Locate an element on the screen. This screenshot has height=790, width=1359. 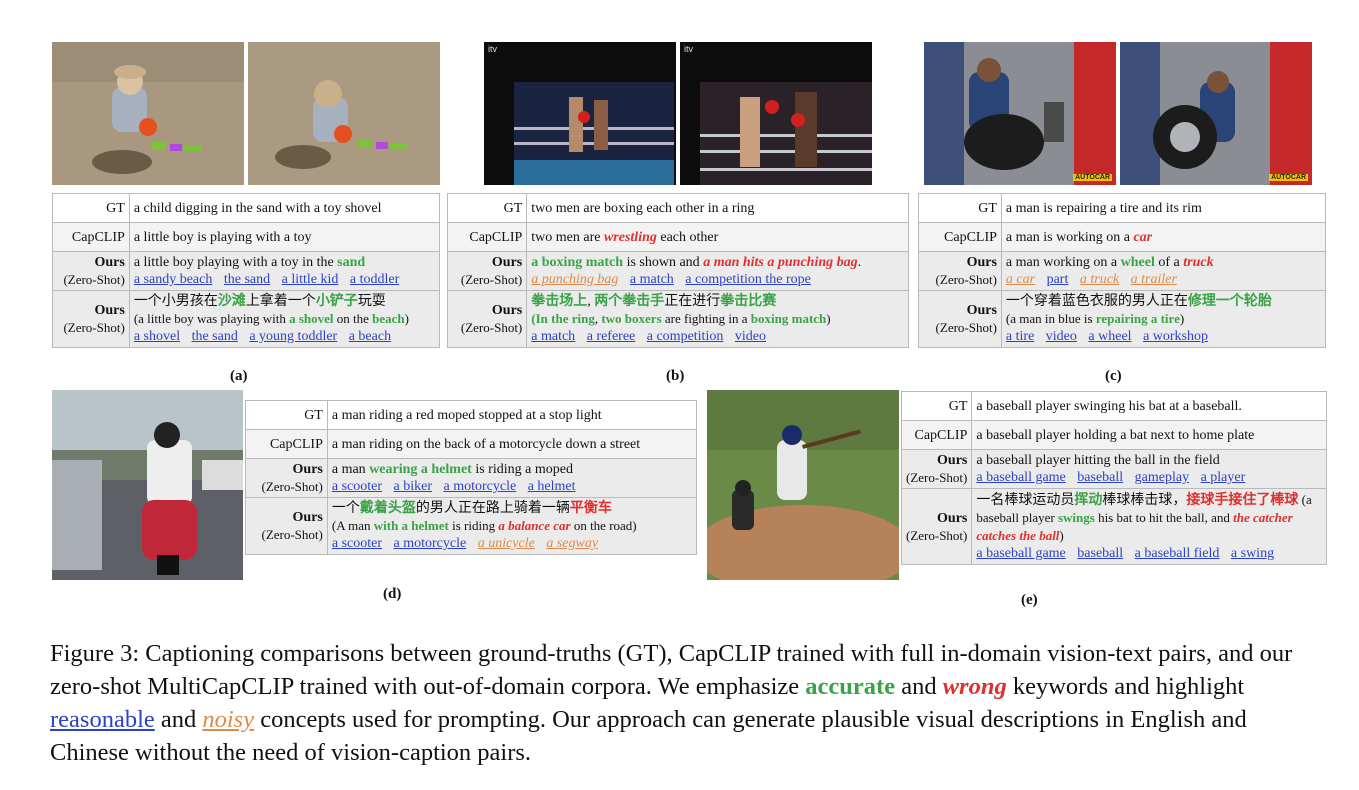
itv-logo: itv is located at coordinates (492, 49).